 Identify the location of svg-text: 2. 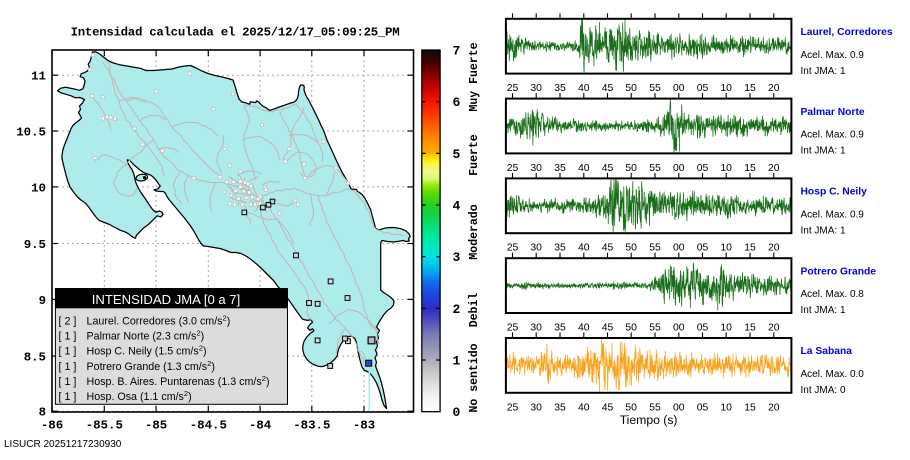
(457, 309).